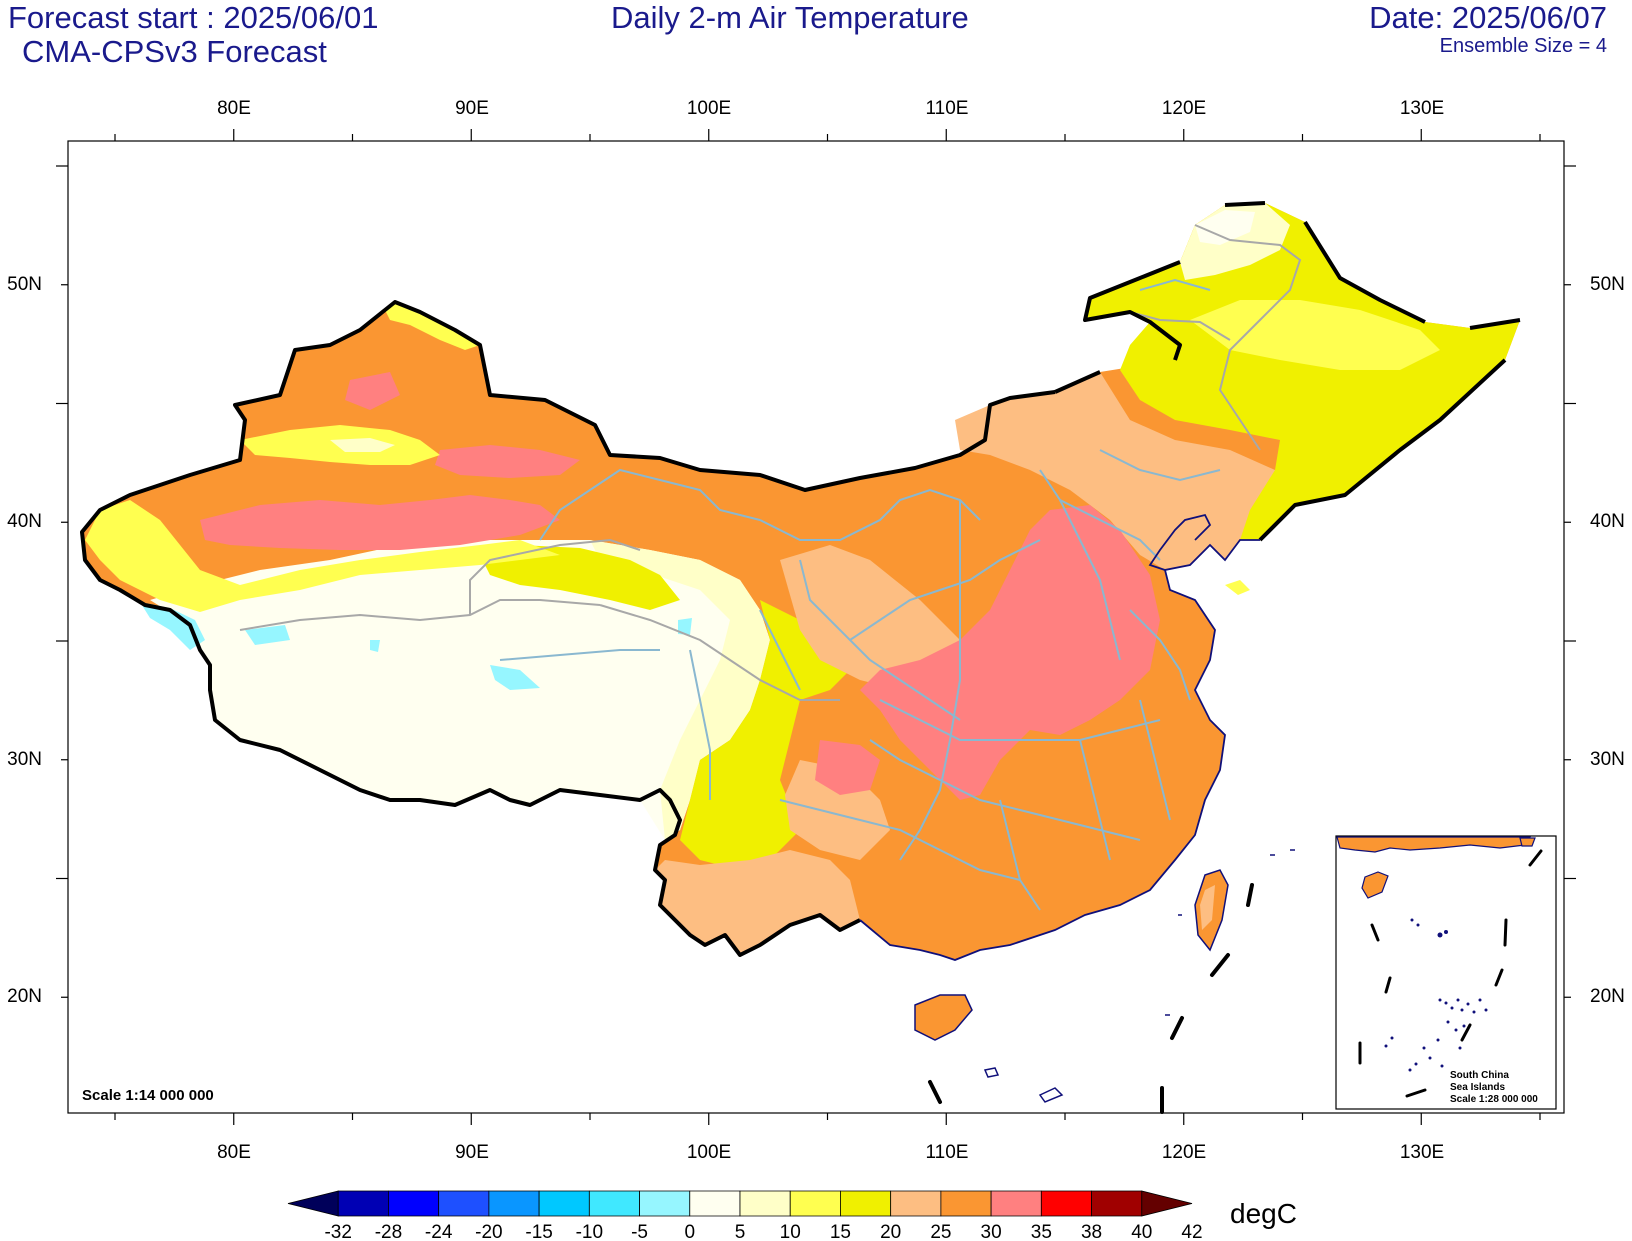  I want to click on kunlun-cold-spot, so click(267, 635).